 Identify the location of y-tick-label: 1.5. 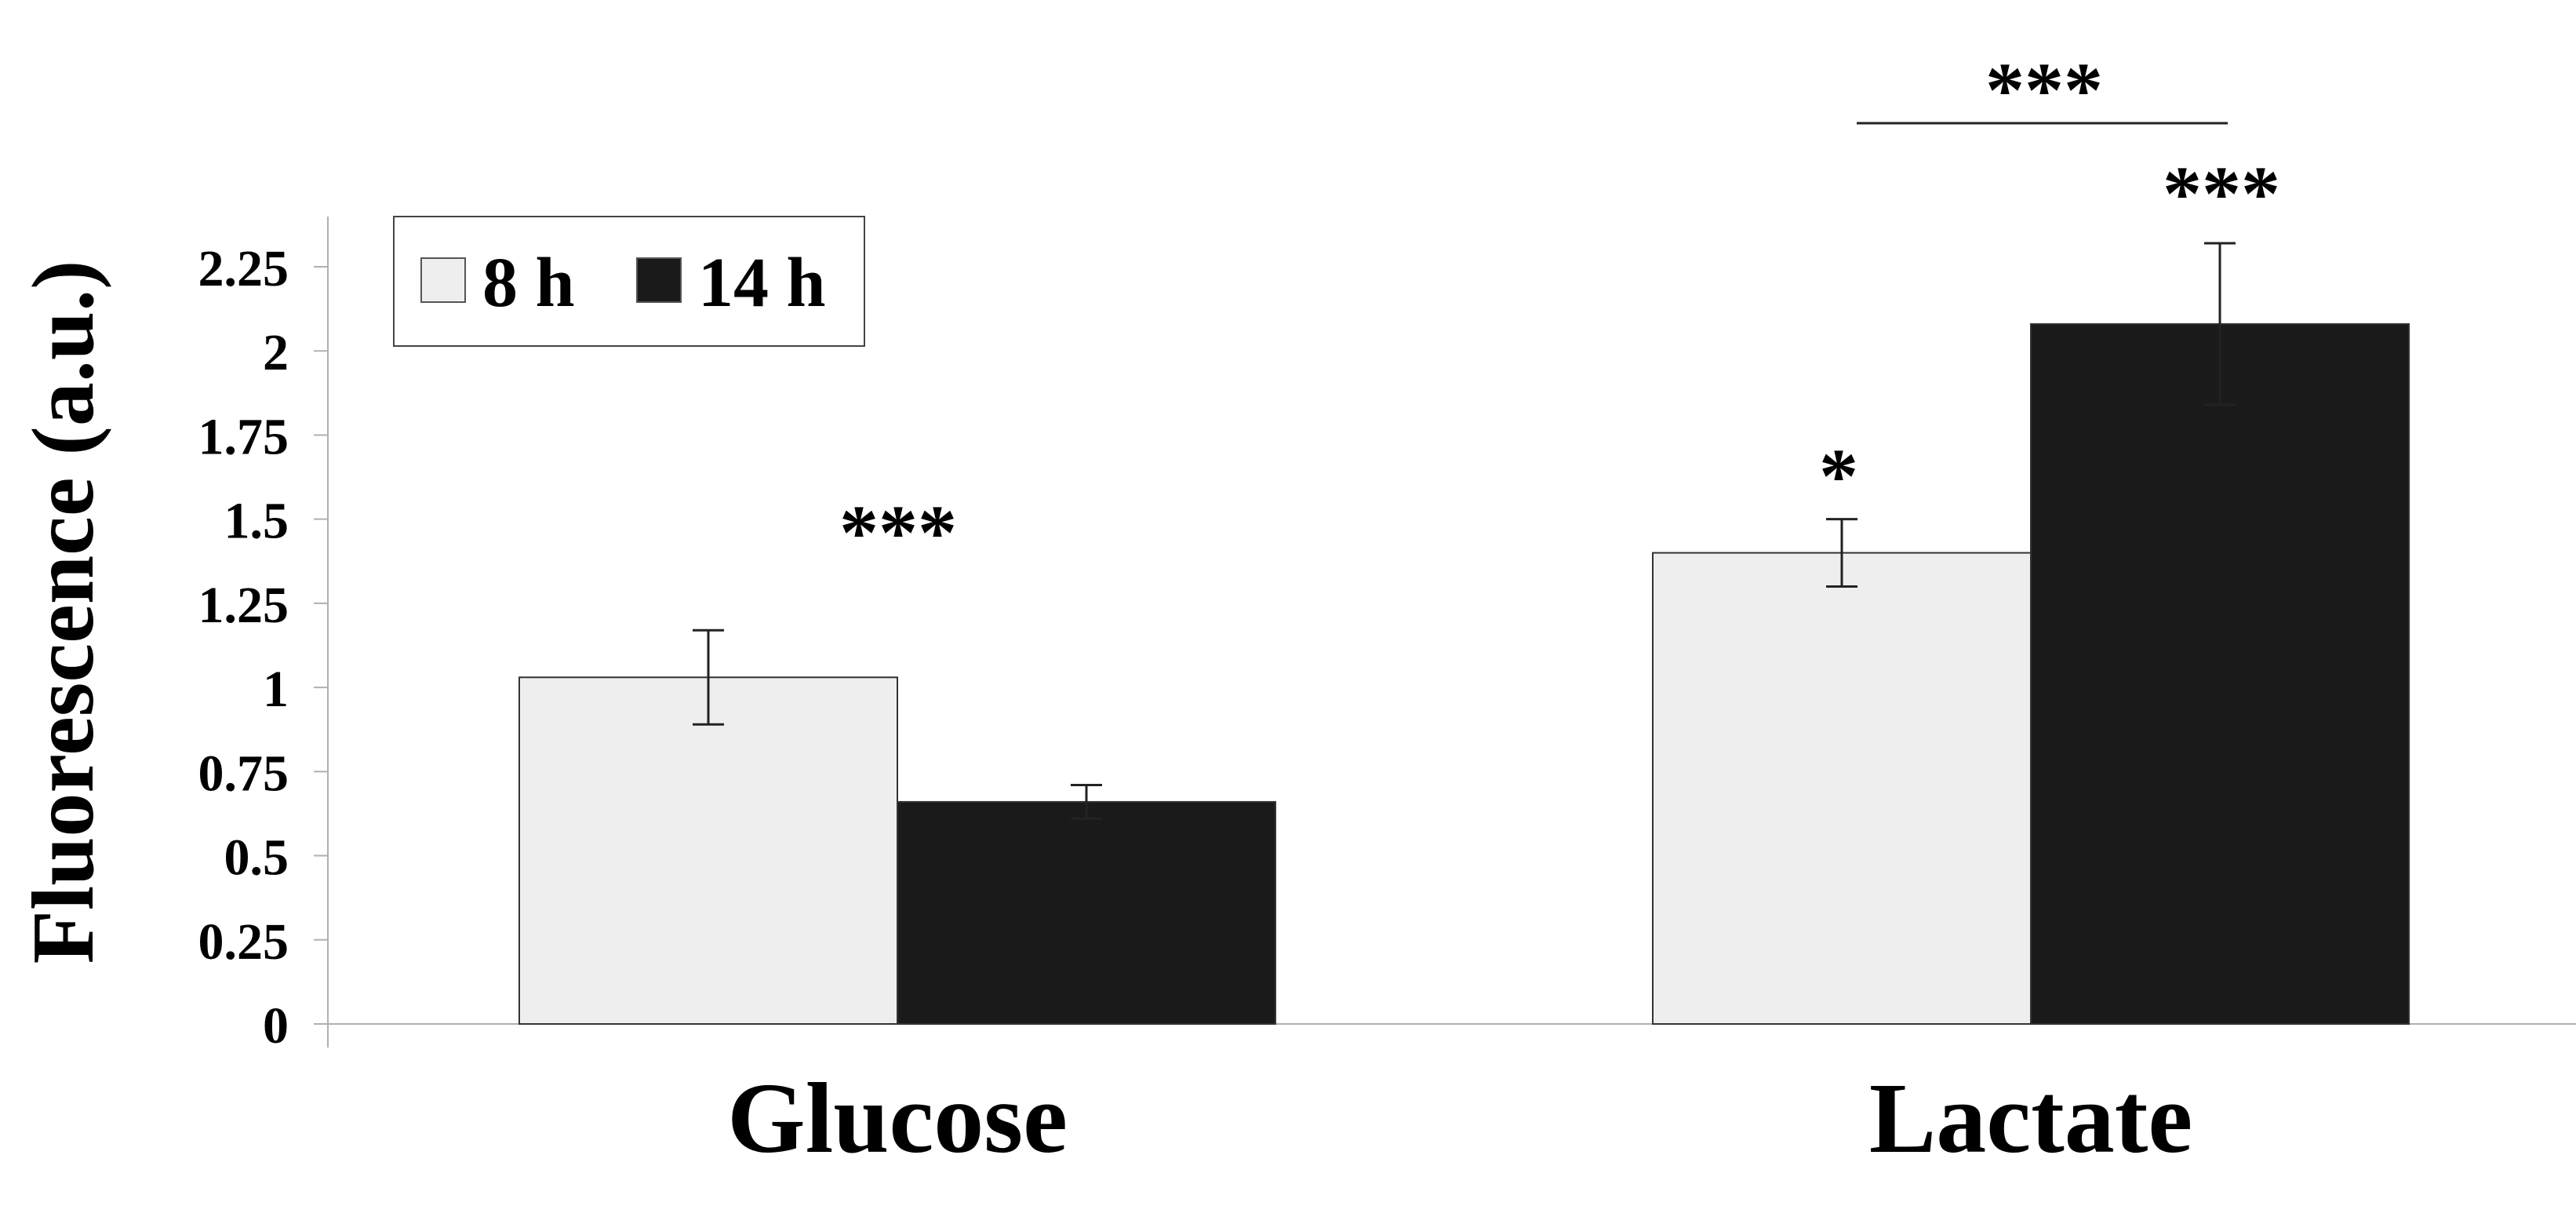
(256, 521).